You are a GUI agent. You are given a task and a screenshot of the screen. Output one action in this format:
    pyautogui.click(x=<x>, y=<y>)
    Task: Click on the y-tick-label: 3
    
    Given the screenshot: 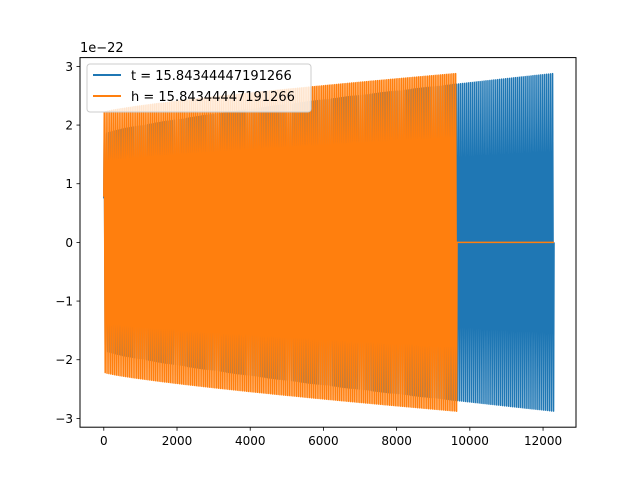 What is the action you would take?
    pyautogui.click(x=69, y=67)
    